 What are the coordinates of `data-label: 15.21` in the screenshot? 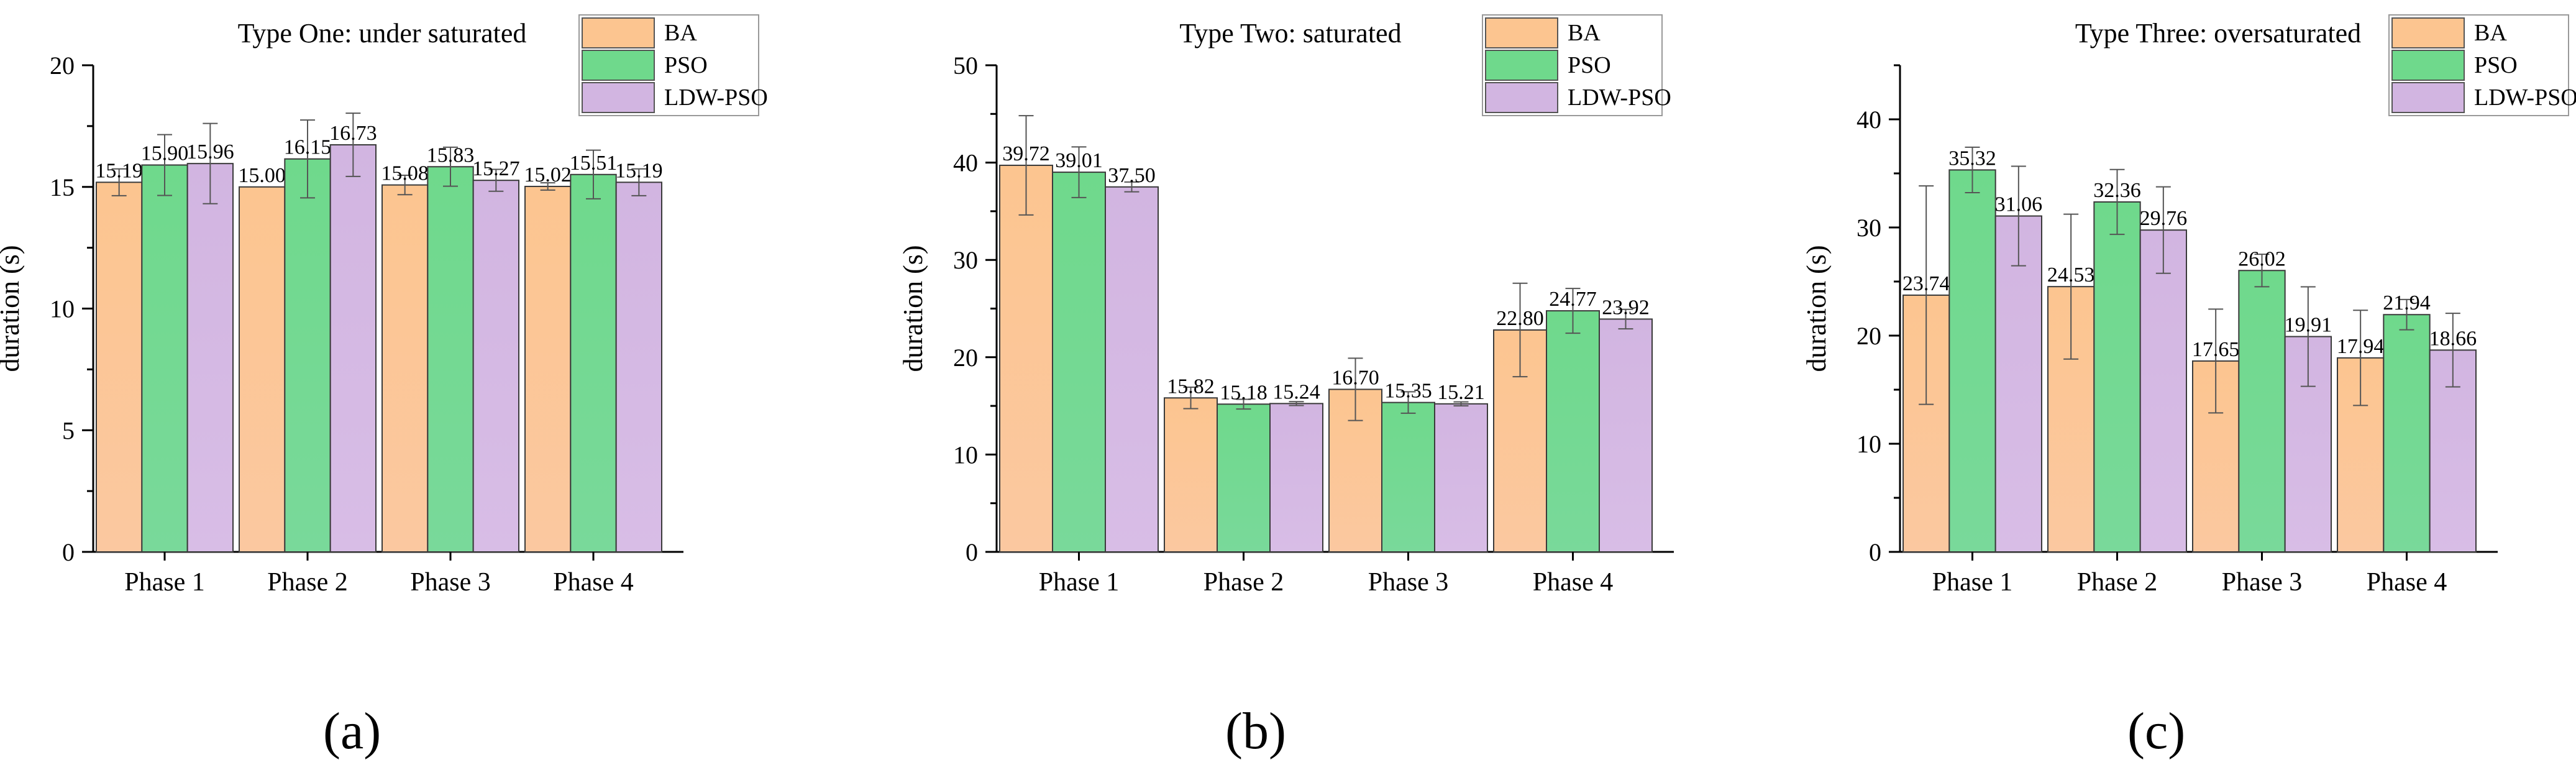 It's located at (1461, 393).